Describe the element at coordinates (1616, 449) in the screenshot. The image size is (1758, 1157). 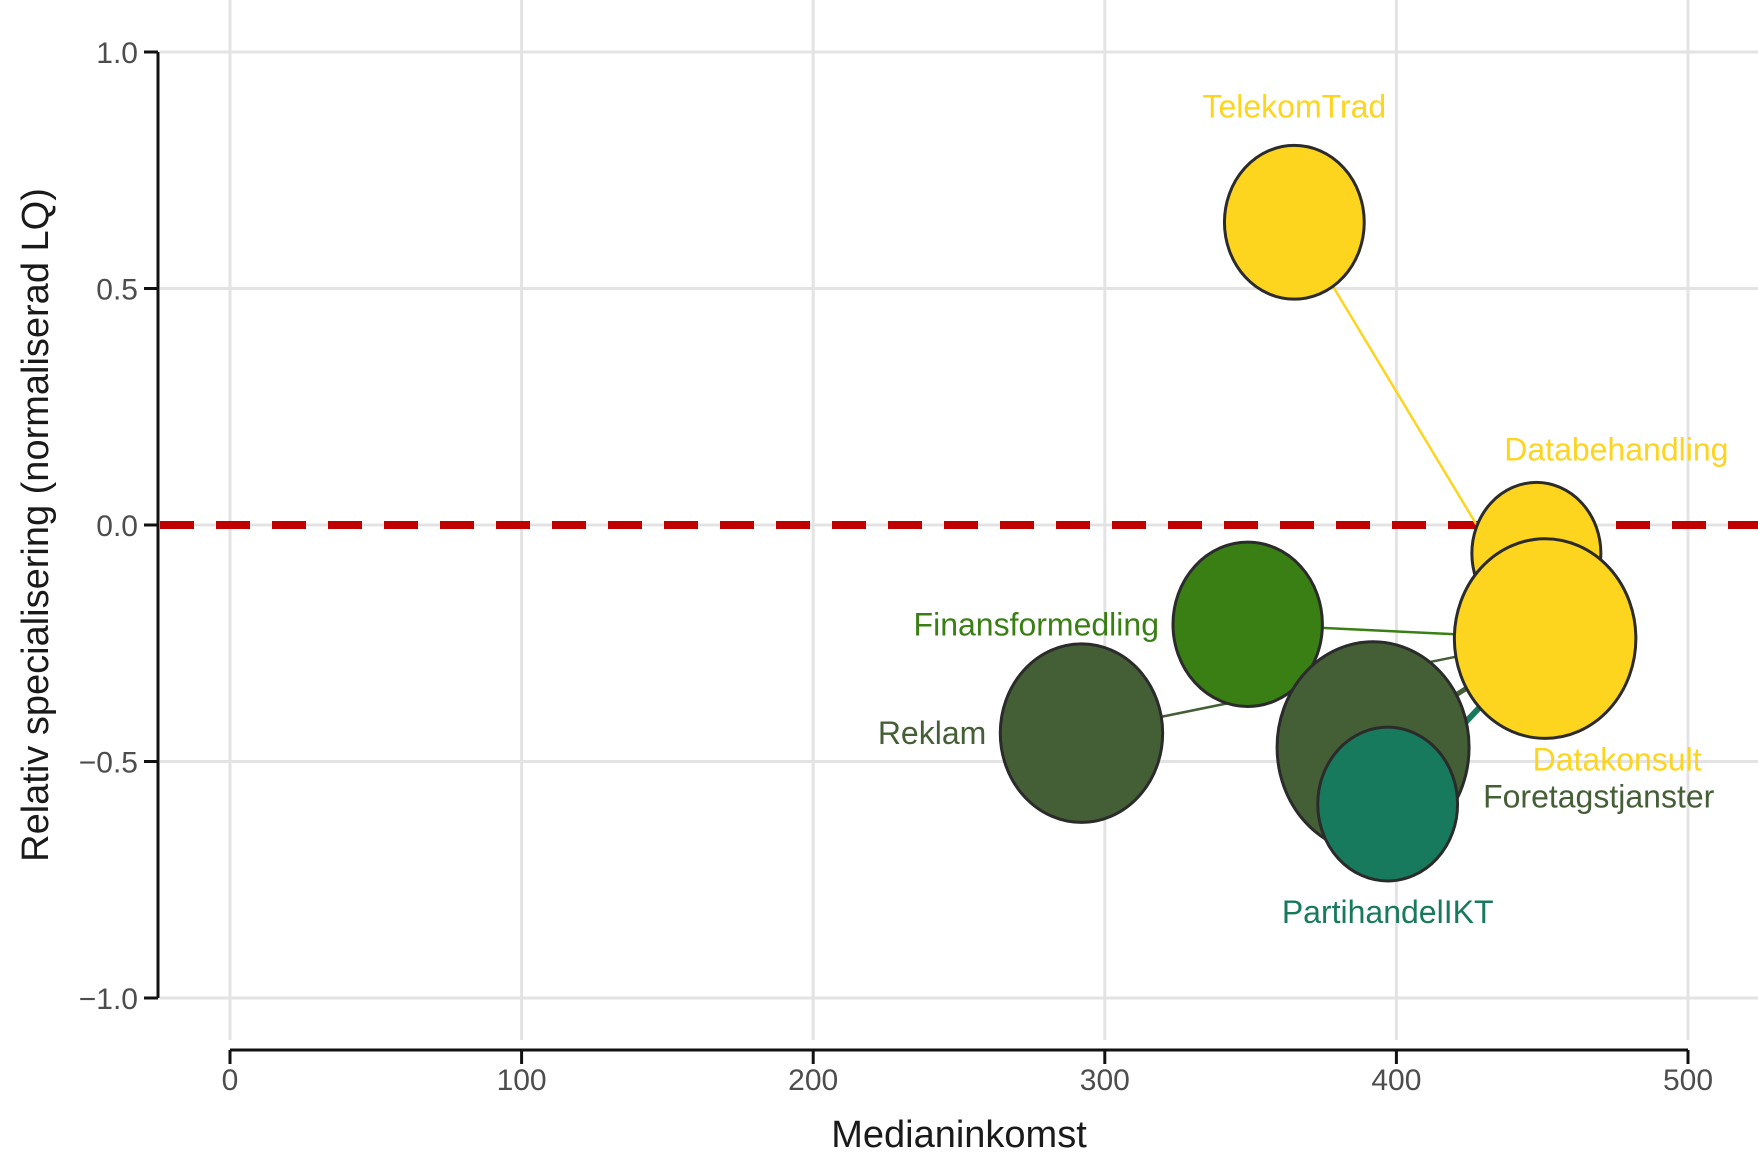
I see `point-label-databehandling: Databehandling` at that location.